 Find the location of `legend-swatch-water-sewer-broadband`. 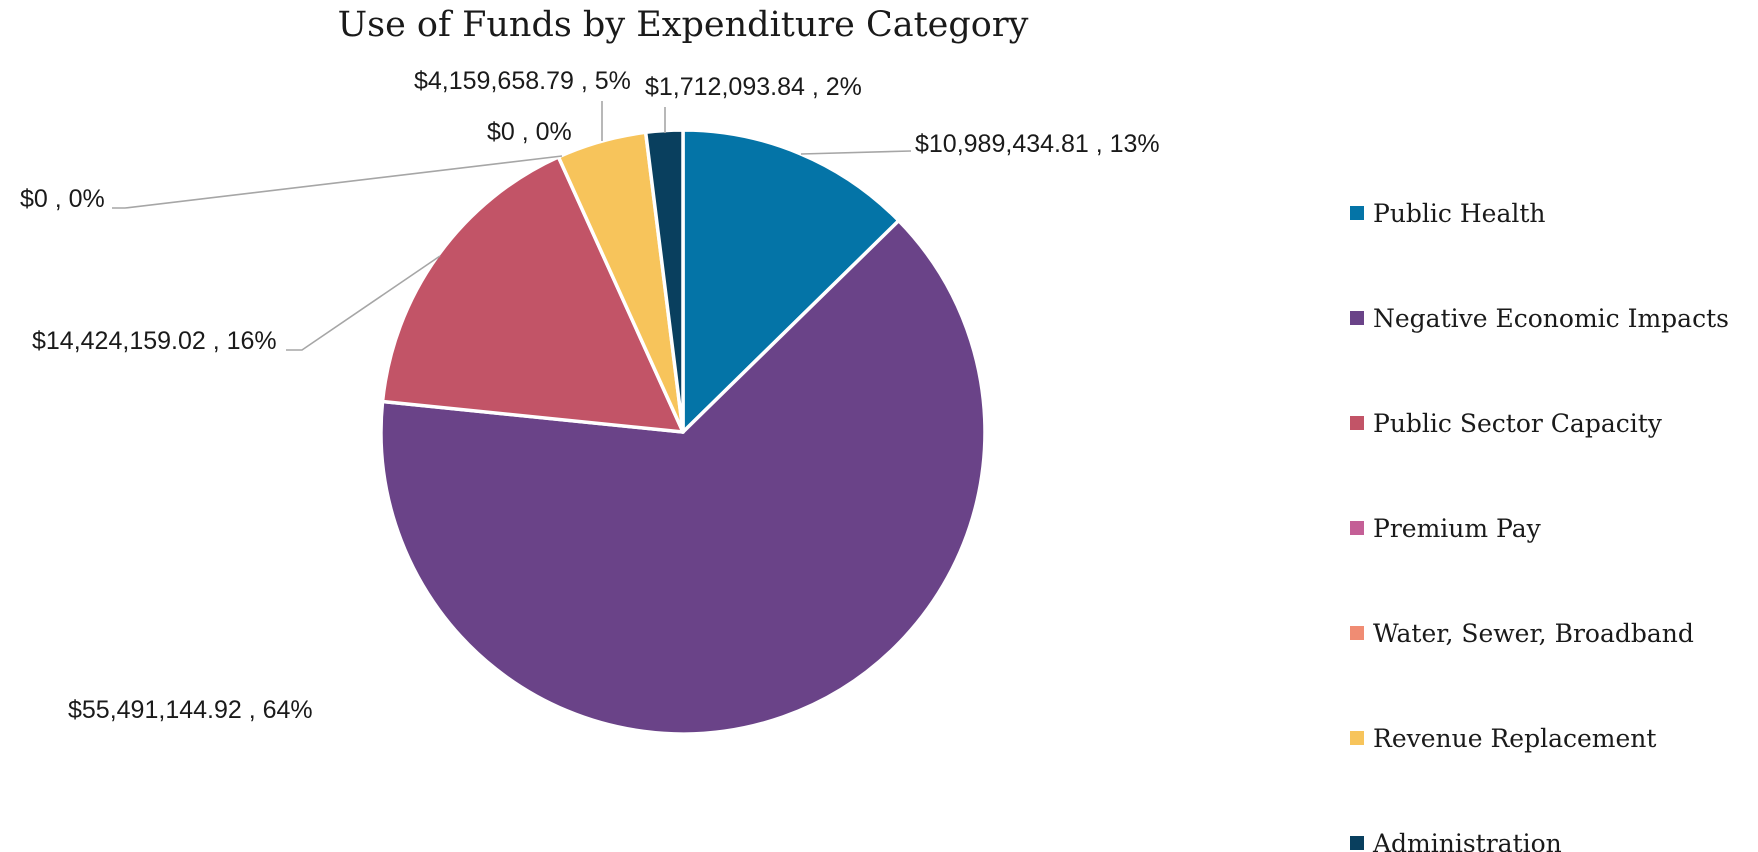

legend-swatch-water-sewer-broadband is located at coordinates (1357, 633).